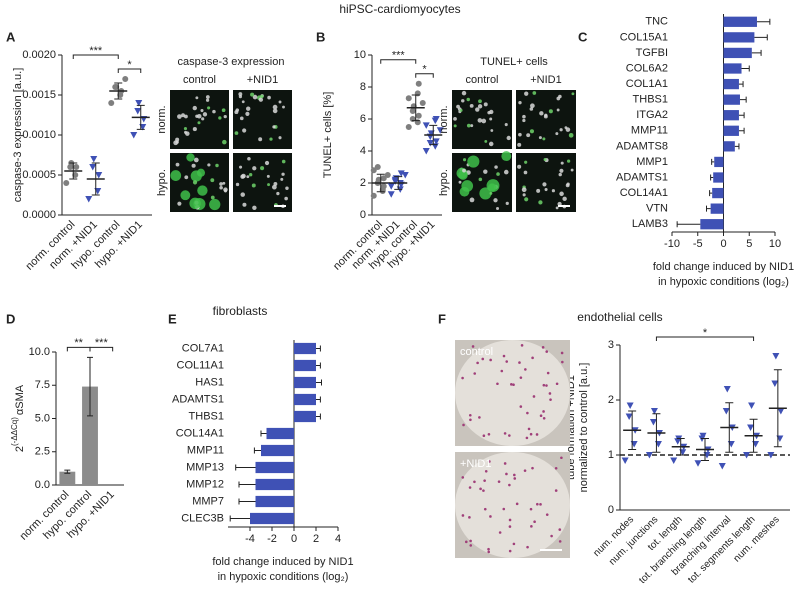  Describe the element at coordinates (652, 115) in the screenshot. I see `category-label: ITGA2` at that location.